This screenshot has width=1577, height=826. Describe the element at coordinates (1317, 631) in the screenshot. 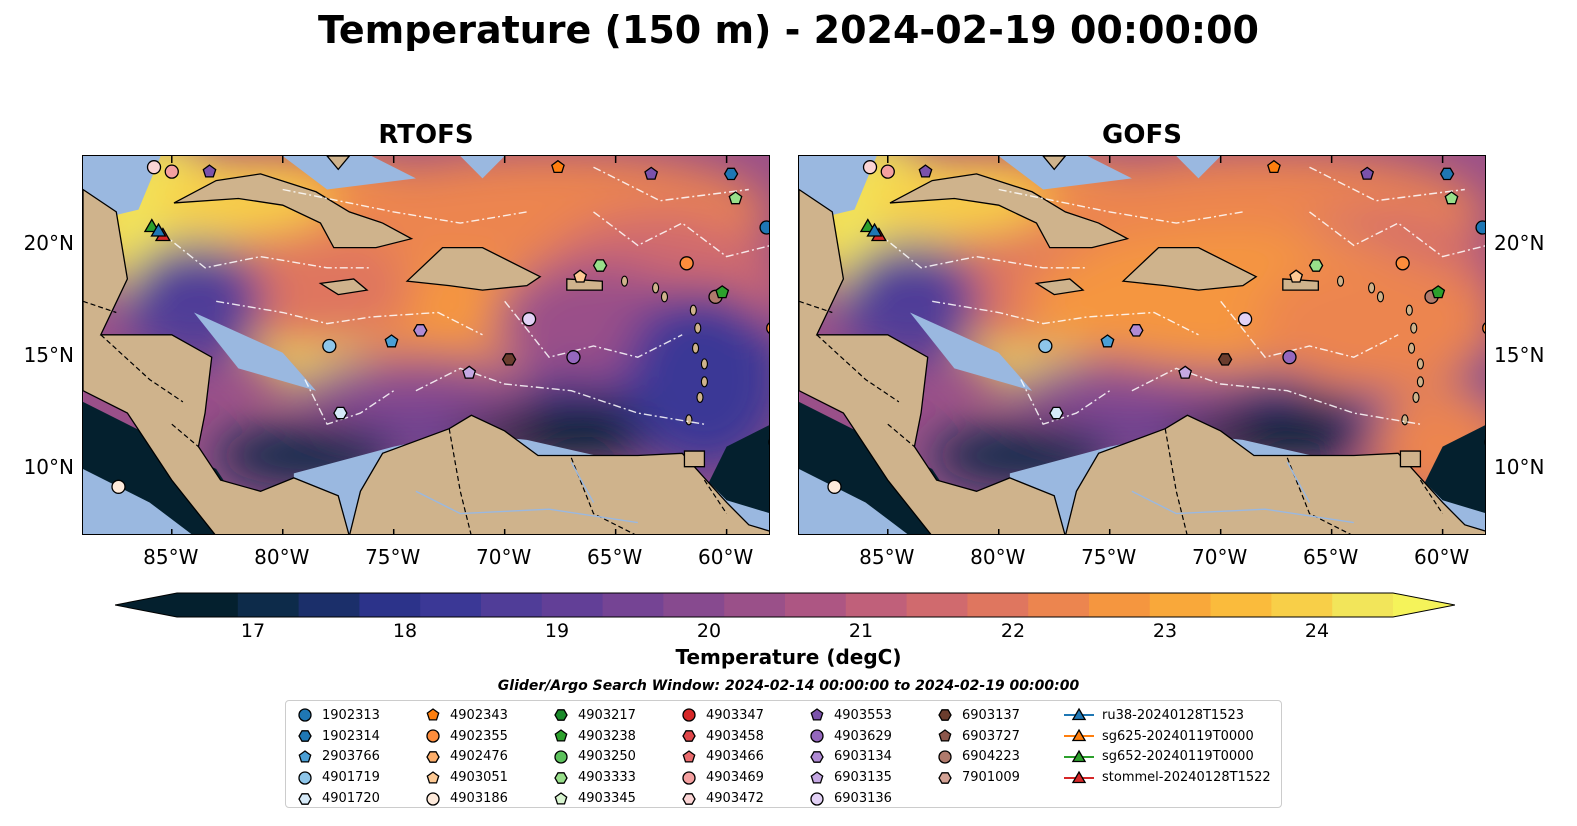

I see `colorbar-tick-label: 24` at that location.